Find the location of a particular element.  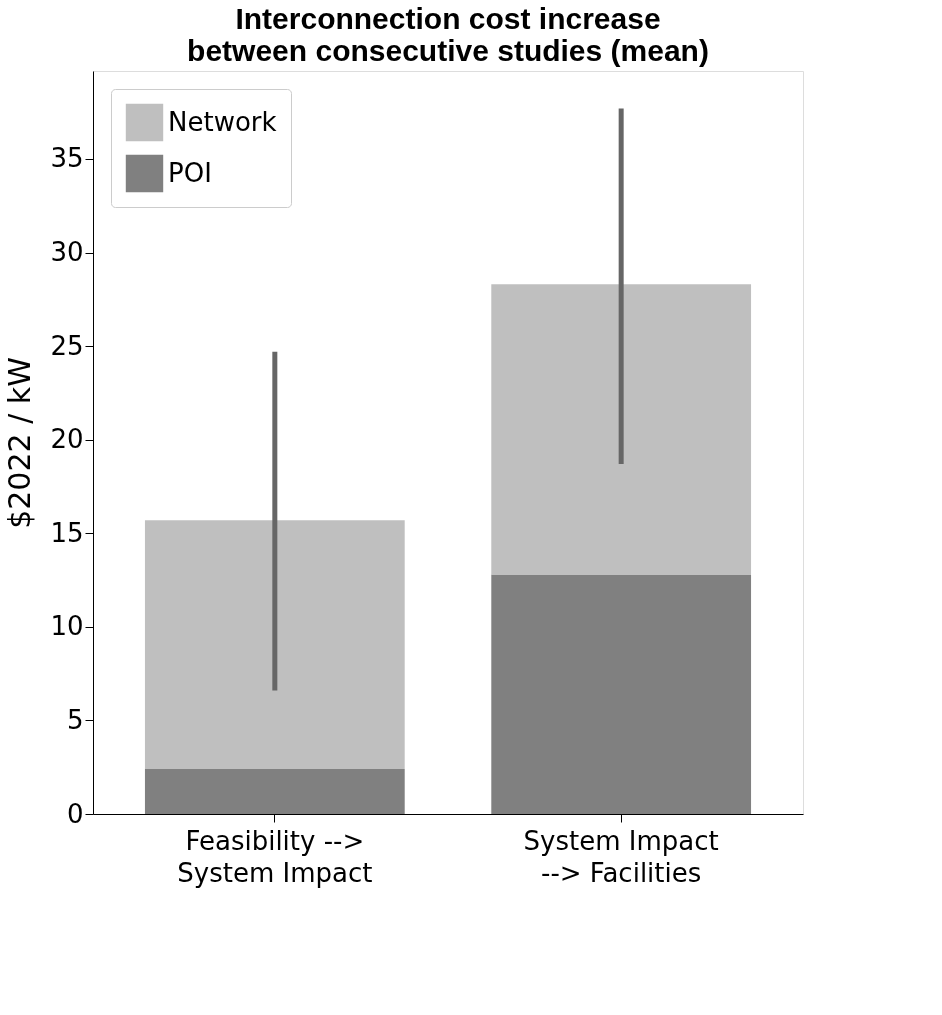

legend-label: Network is located at coordinates (222, 121).